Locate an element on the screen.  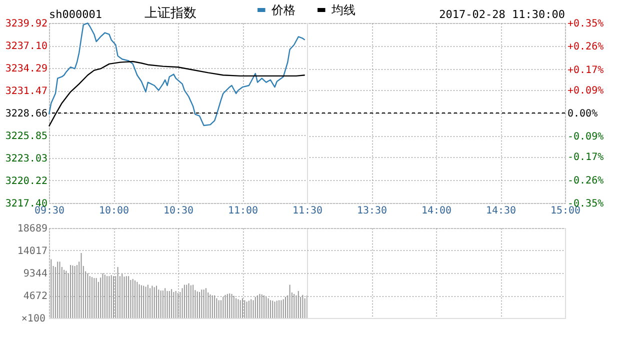
y-tick-label: 18689 is located at coordinates (32, 229).